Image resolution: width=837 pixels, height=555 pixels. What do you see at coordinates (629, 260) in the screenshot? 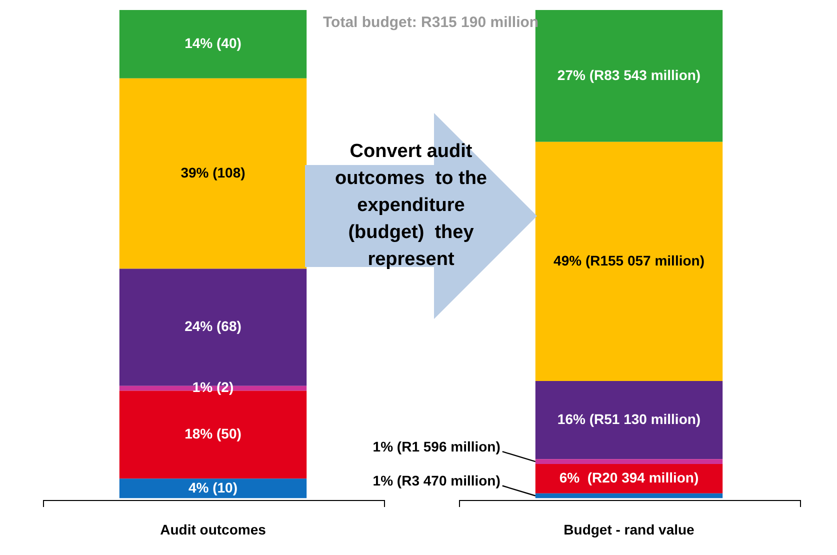
I see `data-label: 49% (R155 057 million)` at bounding box center [629, 260].